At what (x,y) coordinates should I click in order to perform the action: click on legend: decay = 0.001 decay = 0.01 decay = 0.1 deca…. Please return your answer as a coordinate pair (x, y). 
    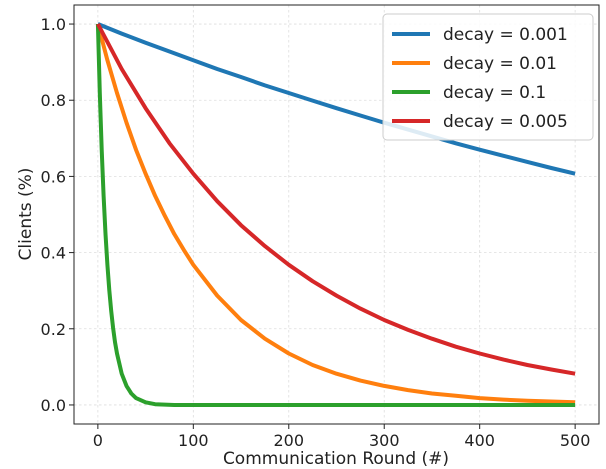
    Looking at the image, I should click on (488, 77).